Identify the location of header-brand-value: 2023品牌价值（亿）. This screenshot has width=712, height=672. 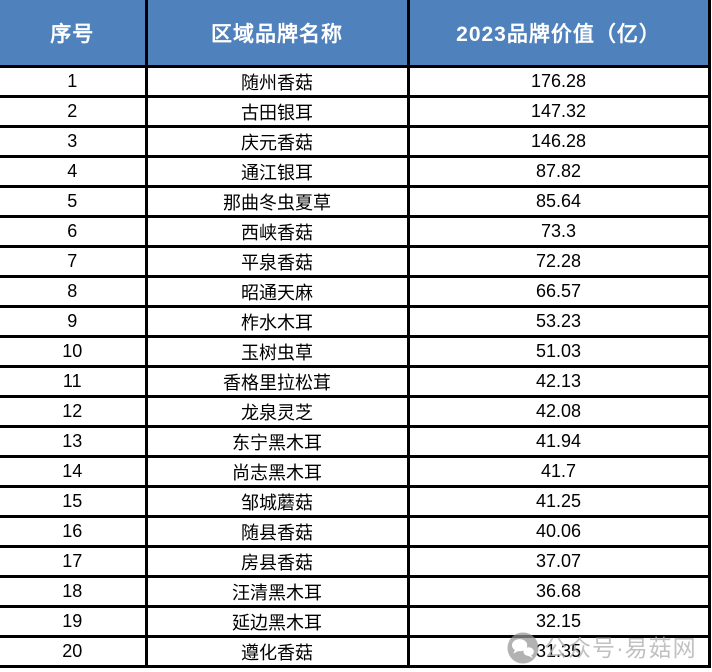
(558, 34).